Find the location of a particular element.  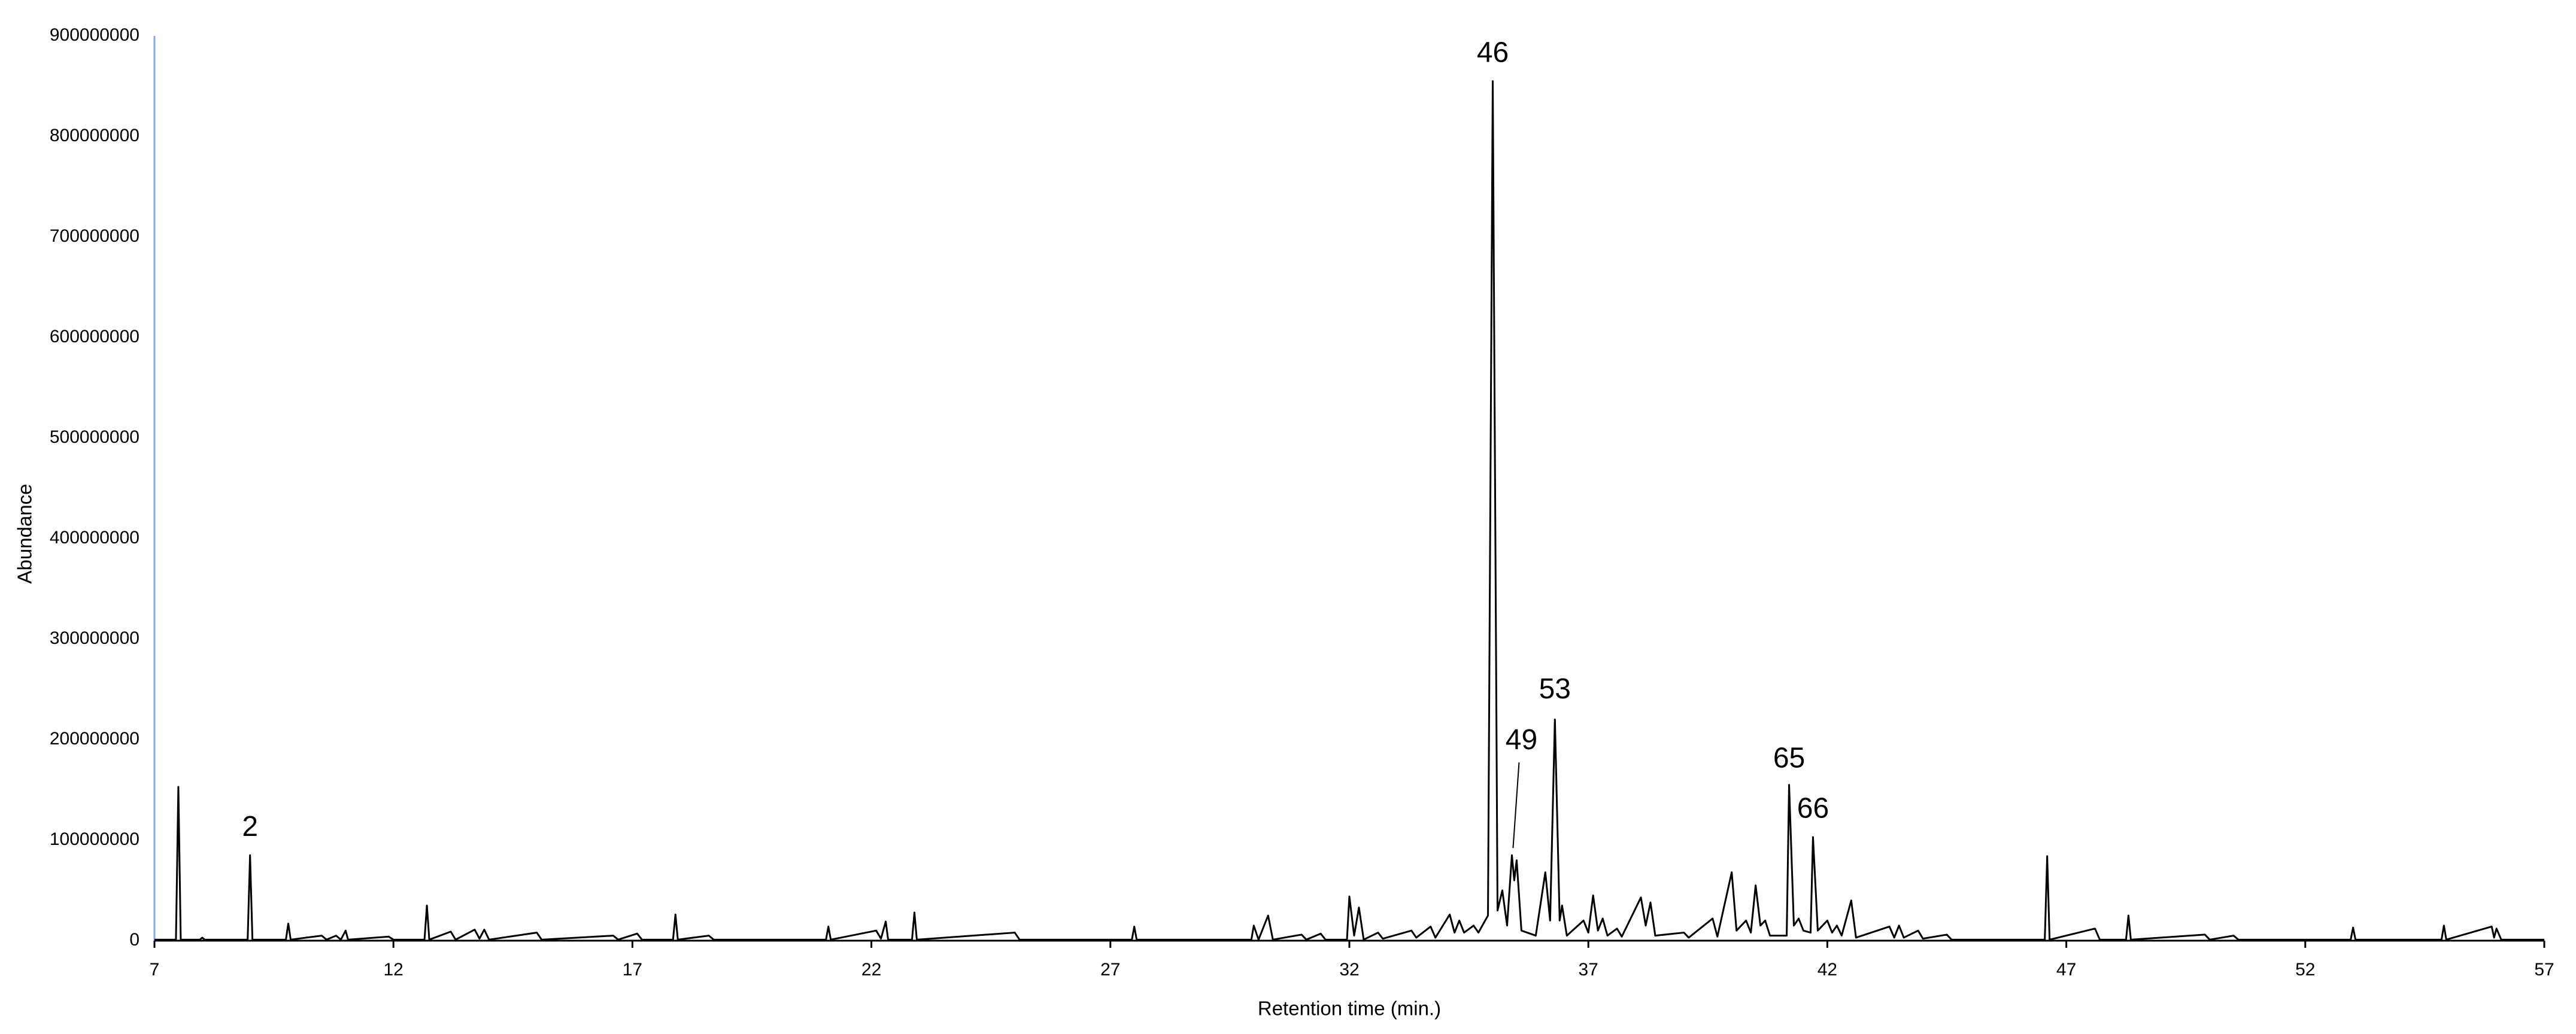

peak-label: 65 is located at coordinates (1789, 758).